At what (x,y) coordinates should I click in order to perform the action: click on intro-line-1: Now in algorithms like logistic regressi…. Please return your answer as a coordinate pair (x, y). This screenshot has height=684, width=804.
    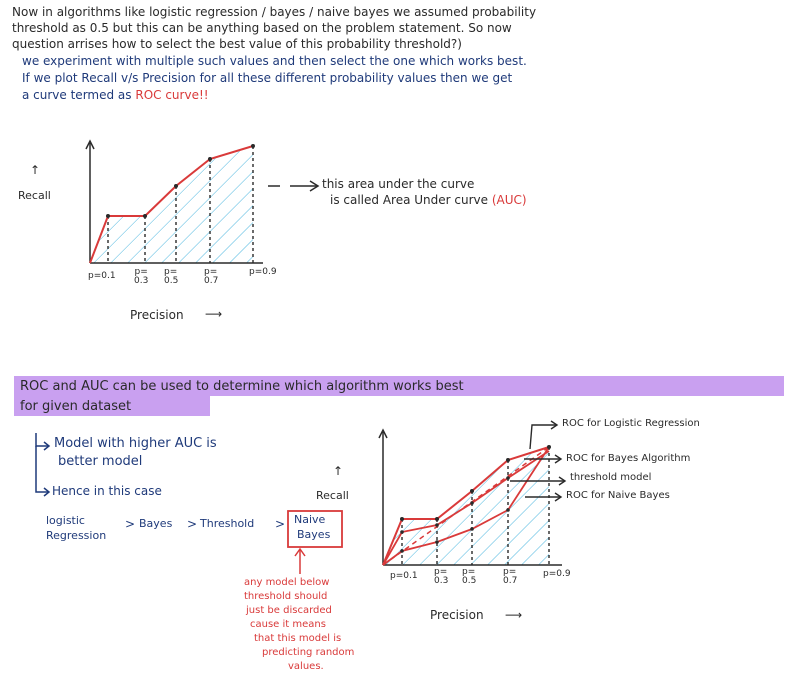
    Looking at the image, I should click on (274, 12).